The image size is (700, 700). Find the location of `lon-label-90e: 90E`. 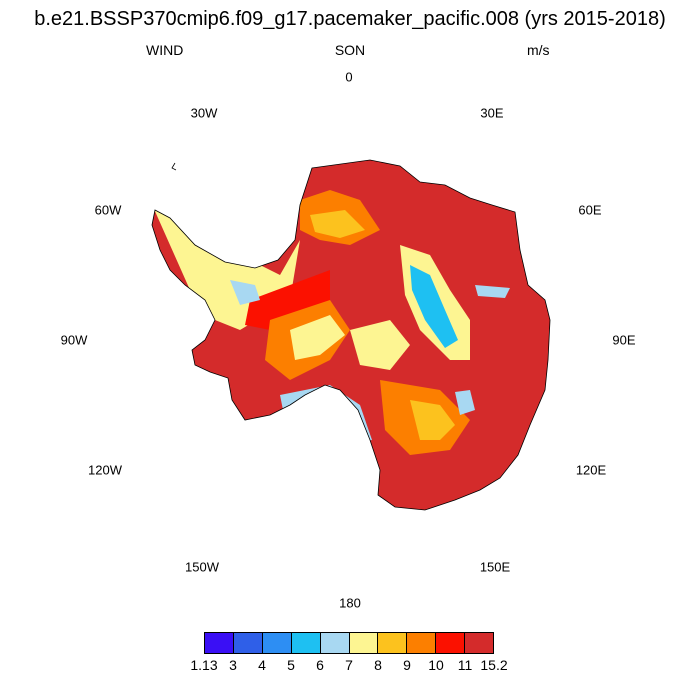

lon-label-90e: 90E is located at coordinates (624, 340).